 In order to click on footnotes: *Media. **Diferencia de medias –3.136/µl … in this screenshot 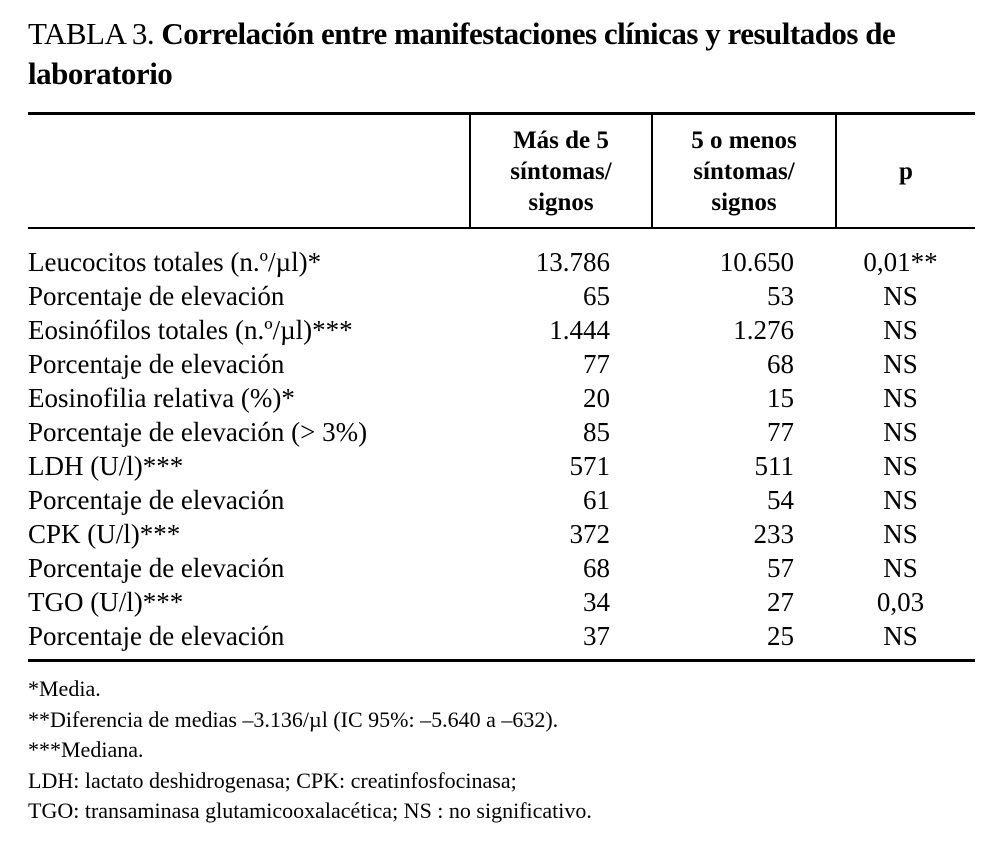, I will do `click(310, 750)`.